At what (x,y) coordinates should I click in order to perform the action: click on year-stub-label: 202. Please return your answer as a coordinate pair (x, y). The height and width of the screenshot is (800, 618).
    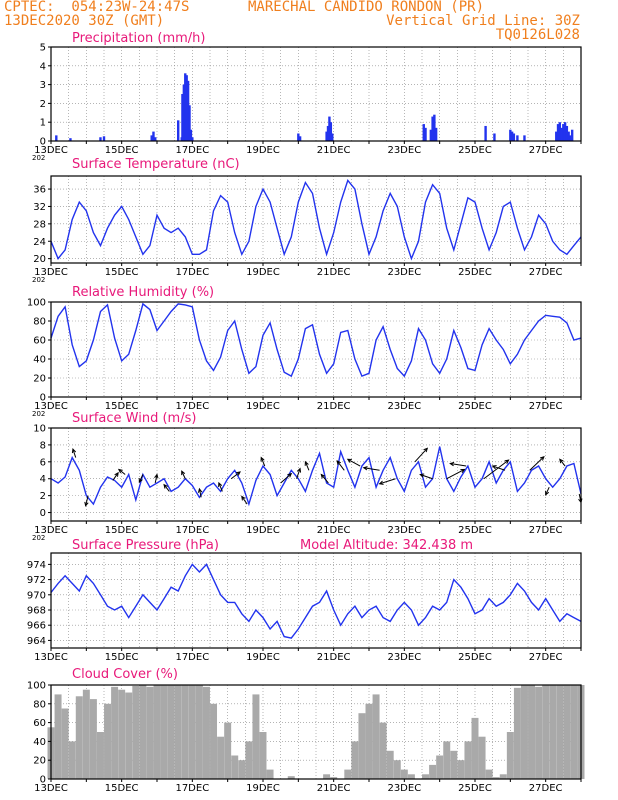
    Looking at the image, I should click on (38, 414).